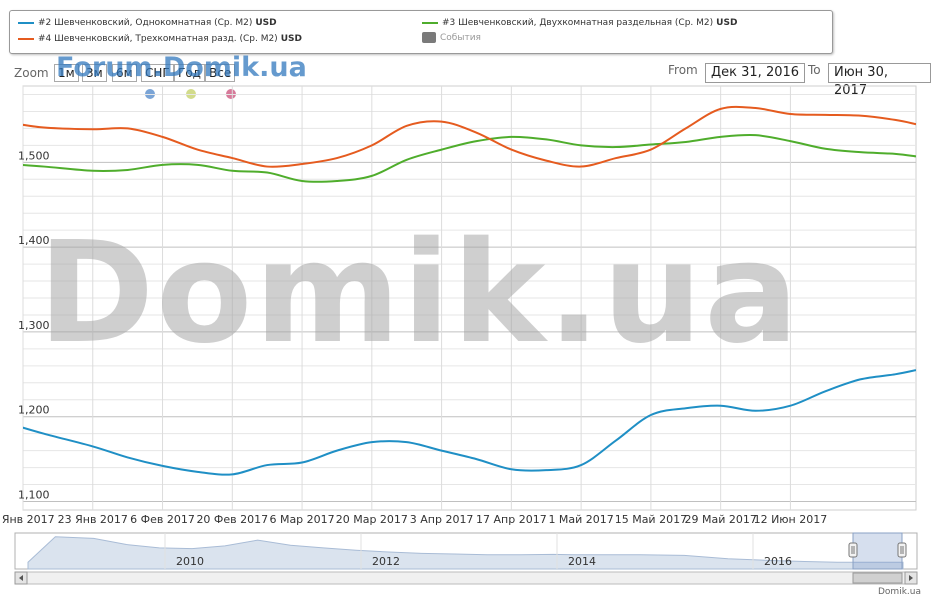 This screenshot has height=600, width=931. I want to click on range-to-label: To, so click(814, 70).